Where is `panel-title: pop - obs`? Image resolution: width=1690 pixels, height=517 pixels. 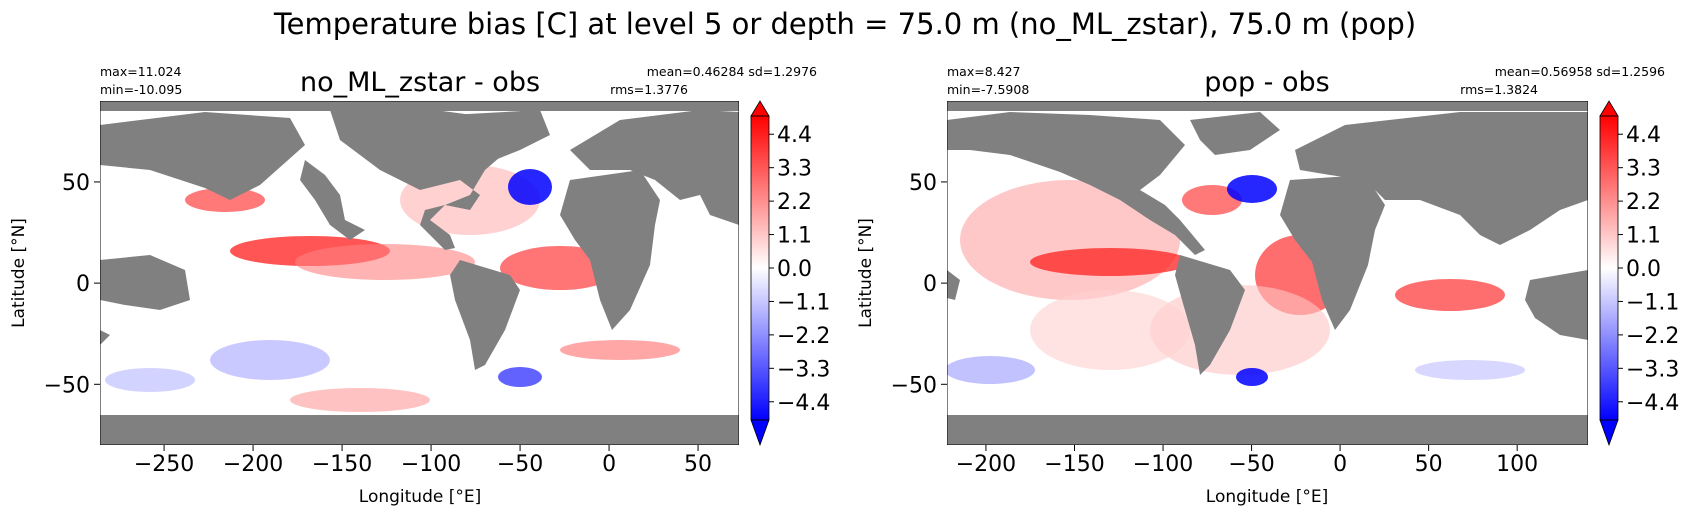 panel-title: pop - obs is located at coordinates (1266, 82).